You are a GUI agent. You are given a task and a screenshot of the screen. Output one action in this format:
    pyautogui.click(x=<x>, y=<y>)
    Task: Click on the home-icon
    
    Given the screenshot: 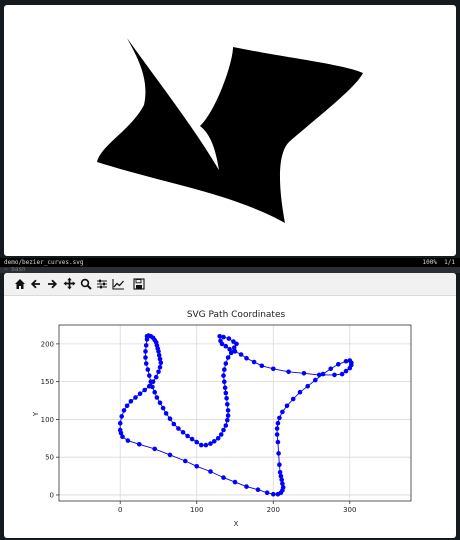 What is the action you would take?
    pyautogui.click(x=19, y=283)
    